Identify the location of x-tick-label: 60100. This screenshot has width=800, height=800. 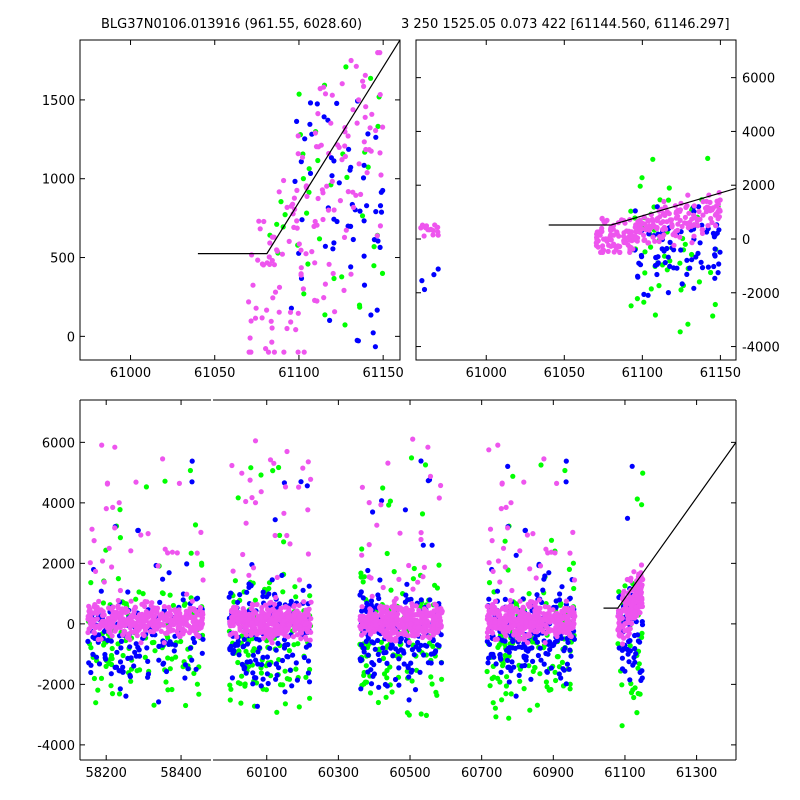
(266, 773).